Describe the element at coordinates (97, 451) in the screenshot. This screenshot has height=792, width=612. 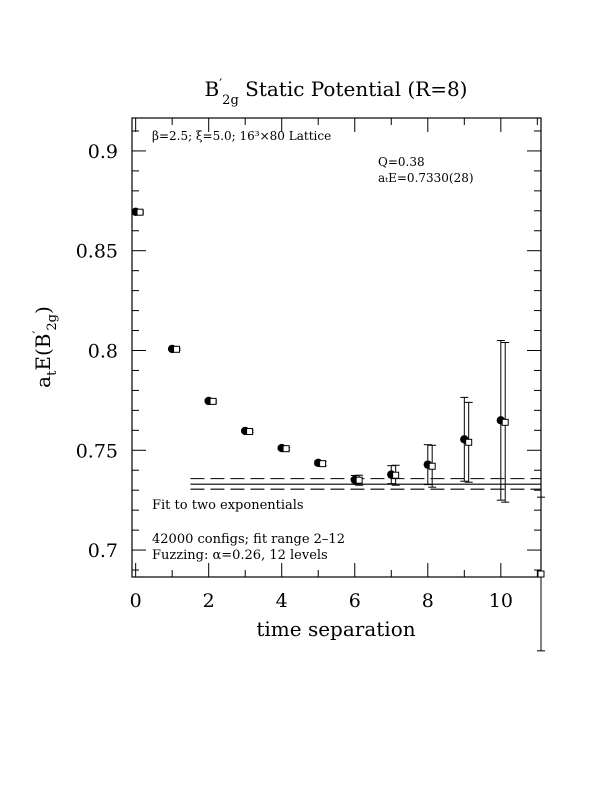
I see `y-tick-label: 0.75` at that location.